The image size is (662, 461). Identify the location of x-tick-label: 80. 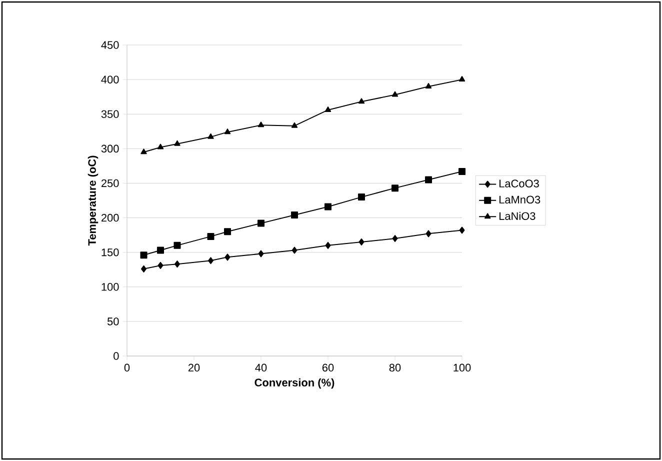
(395, 368).